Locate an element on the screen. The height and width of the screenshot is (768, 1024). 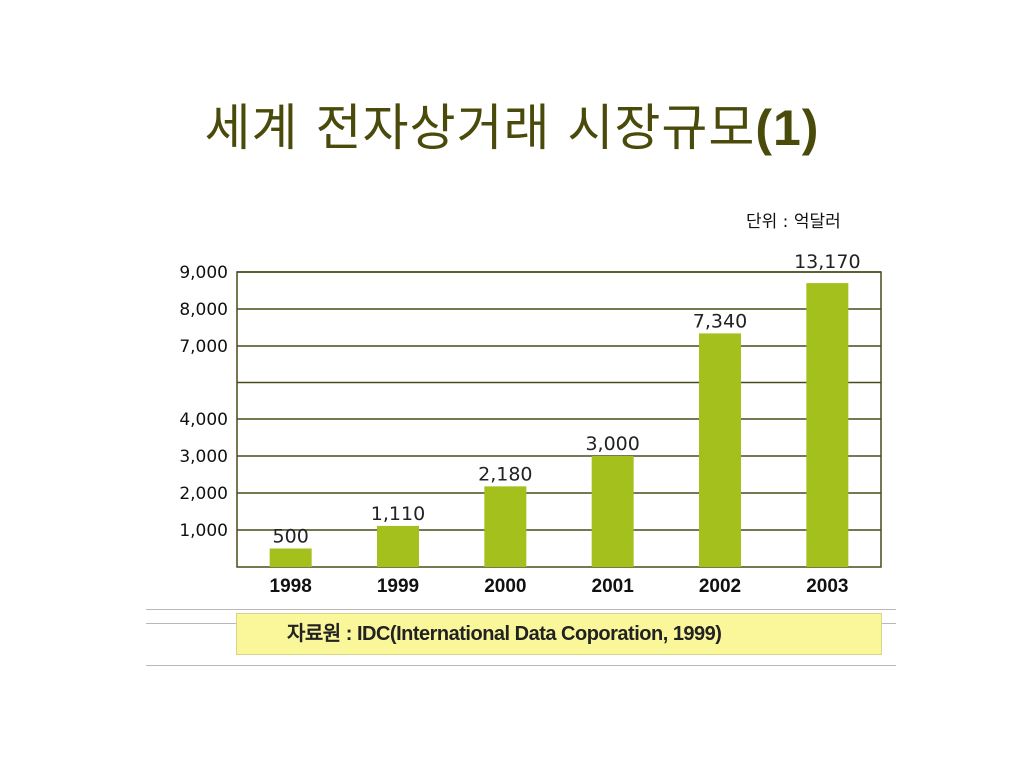
y-tick-label: 4,000 is located at coordinates (203, 420).